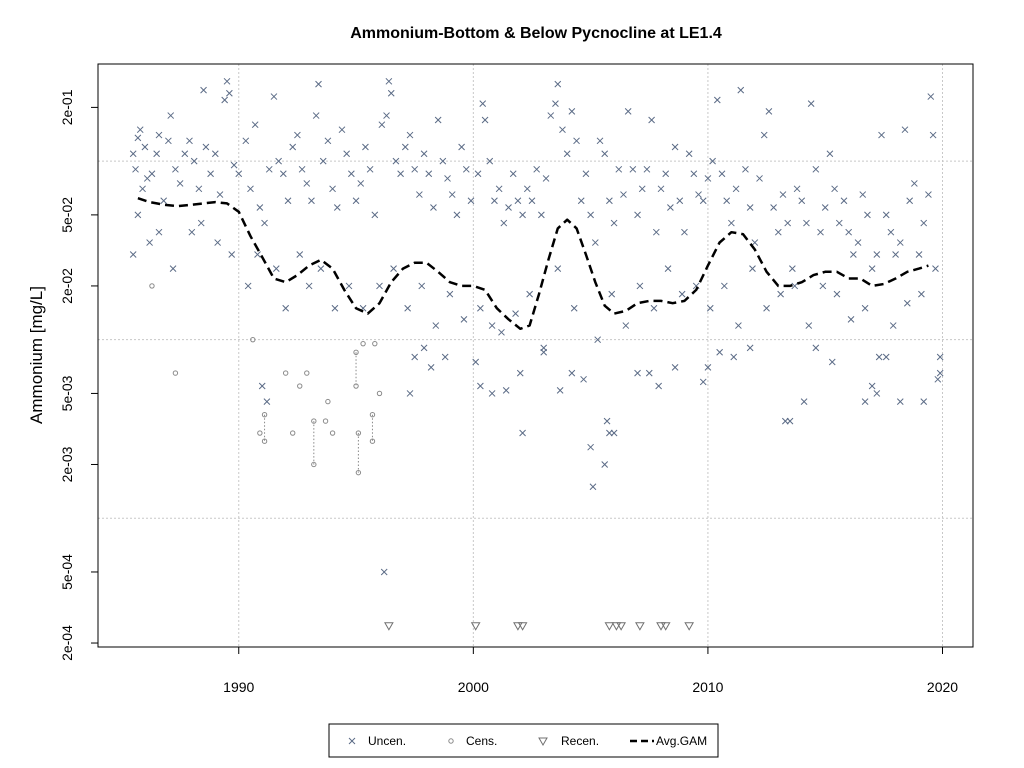  What do you see at coordinates (67, 643) in the screenshot?
I see `y-tick-label: 2e-04` at bounding box center [67, 643].